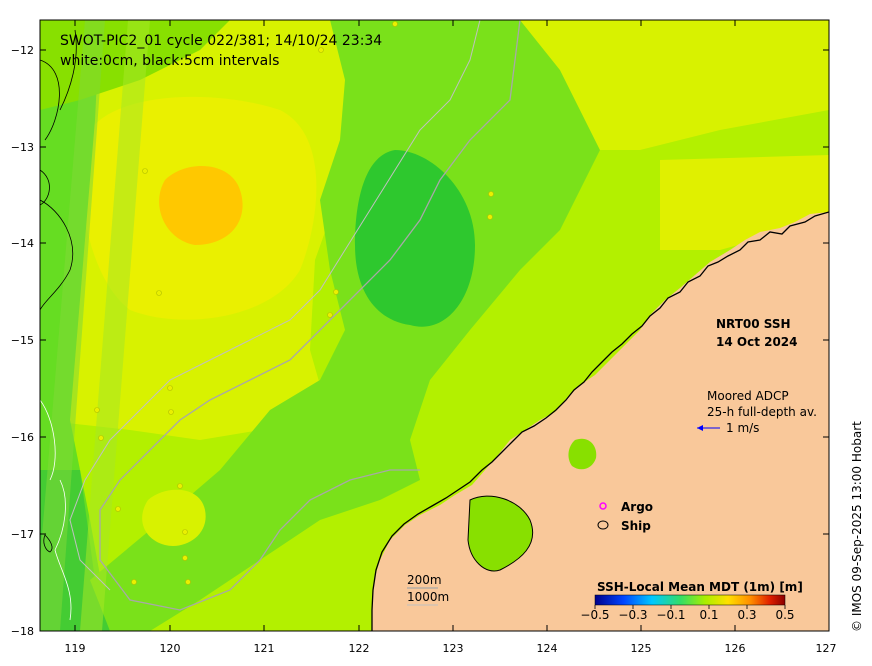  I want to click on gulf-coastline, so click(500, 533).